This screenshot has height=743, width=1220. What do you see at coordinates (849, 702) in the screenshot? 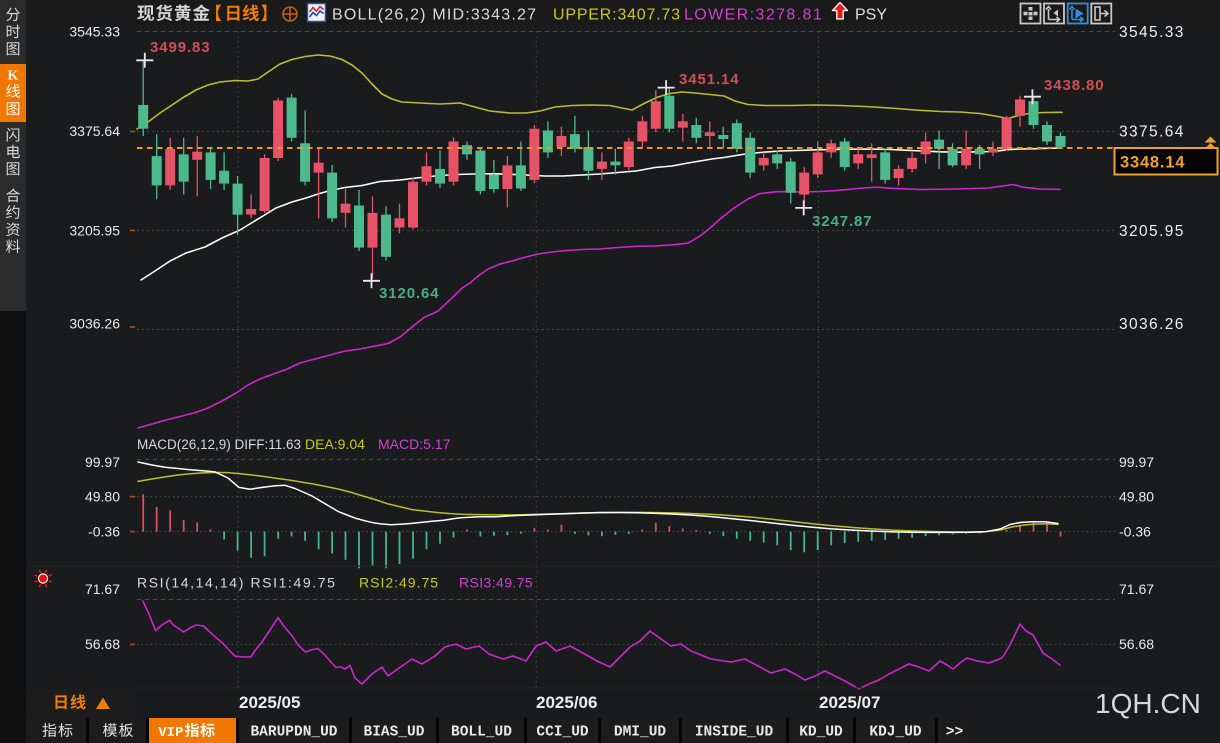
I see `svg-text: 2025/07` at bounding box center [849, 702].